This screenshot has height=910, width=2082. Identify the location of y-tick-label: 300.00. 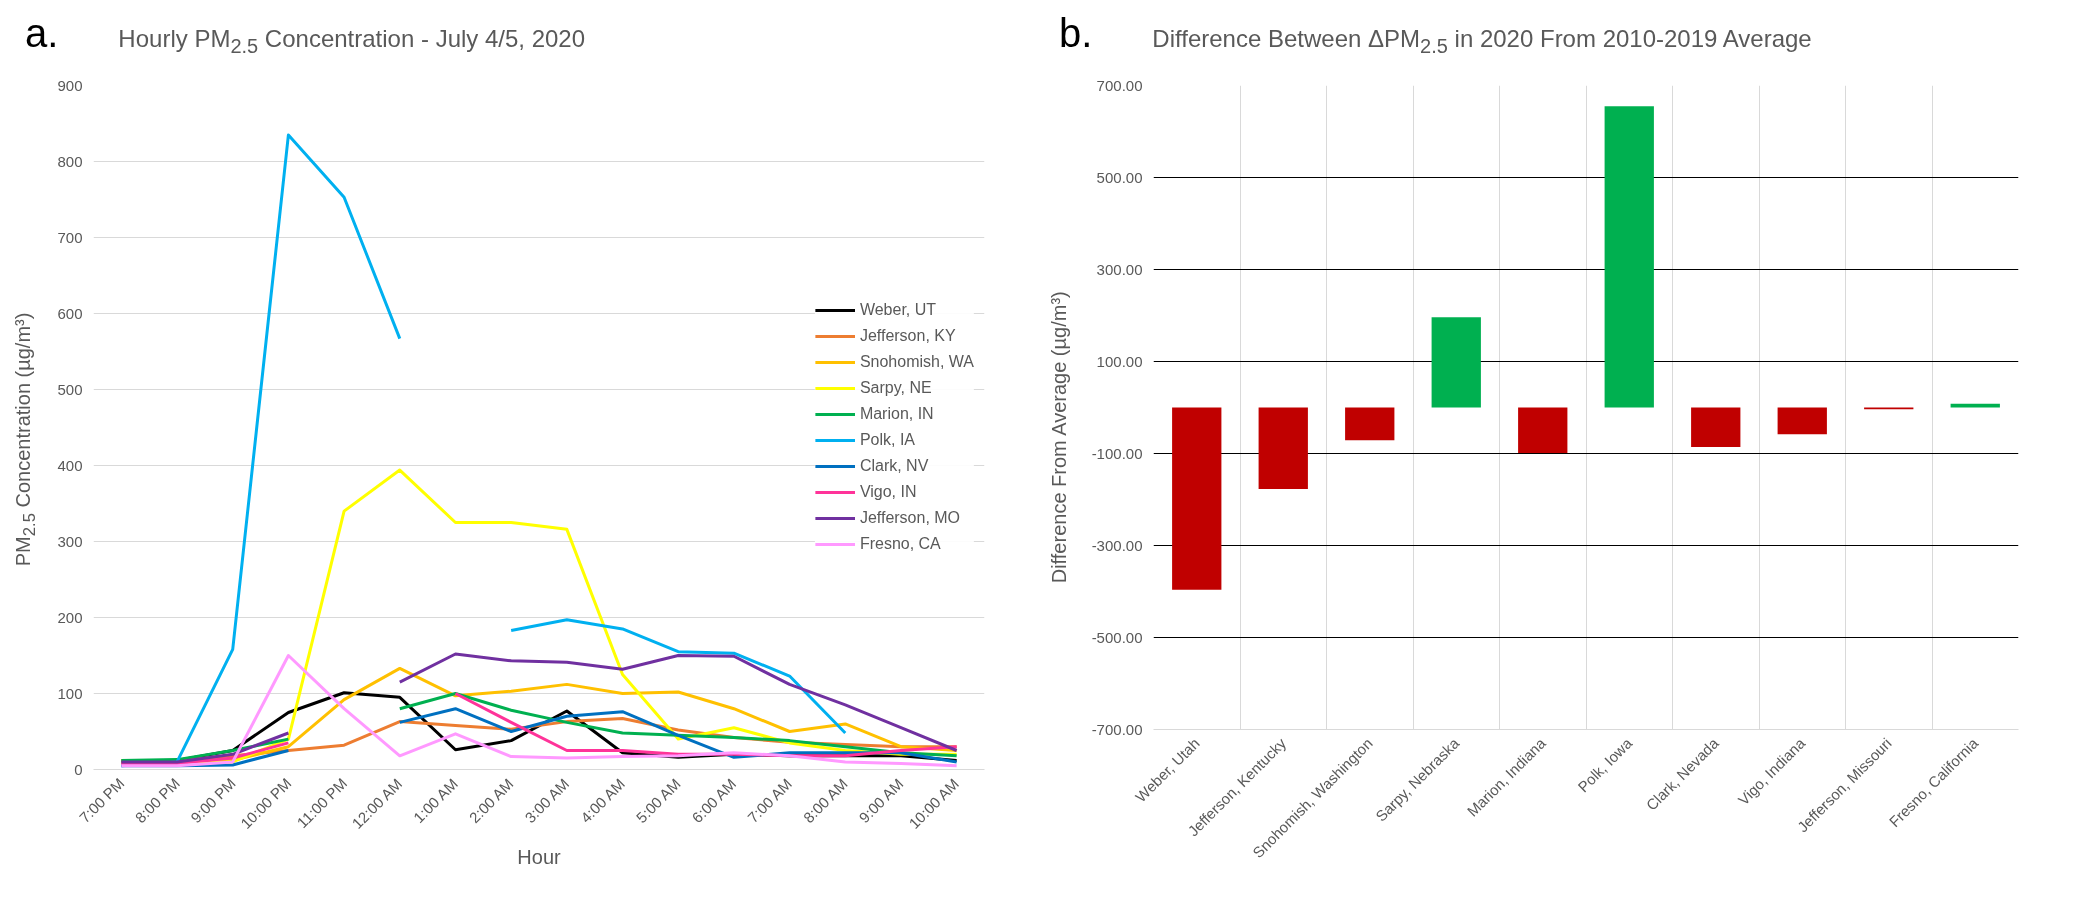
(1119, 269).